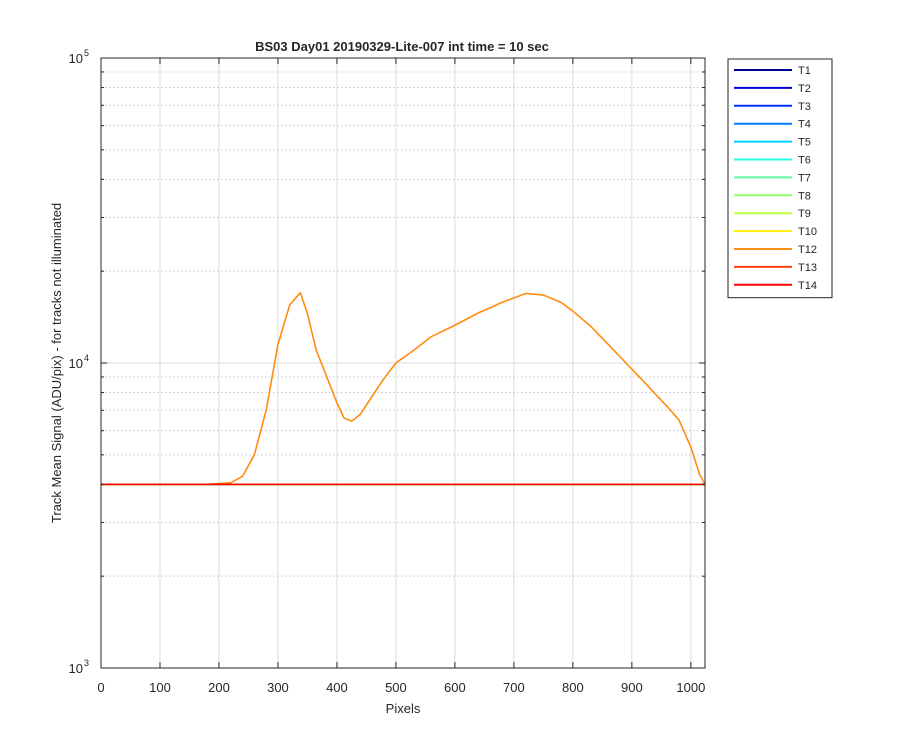 This screenshot has width=900, height=750. What do you see at coordinates (804, 89) in the screenshot?
I see `legend-label-t2: T2` at bounding box center [804, 89].